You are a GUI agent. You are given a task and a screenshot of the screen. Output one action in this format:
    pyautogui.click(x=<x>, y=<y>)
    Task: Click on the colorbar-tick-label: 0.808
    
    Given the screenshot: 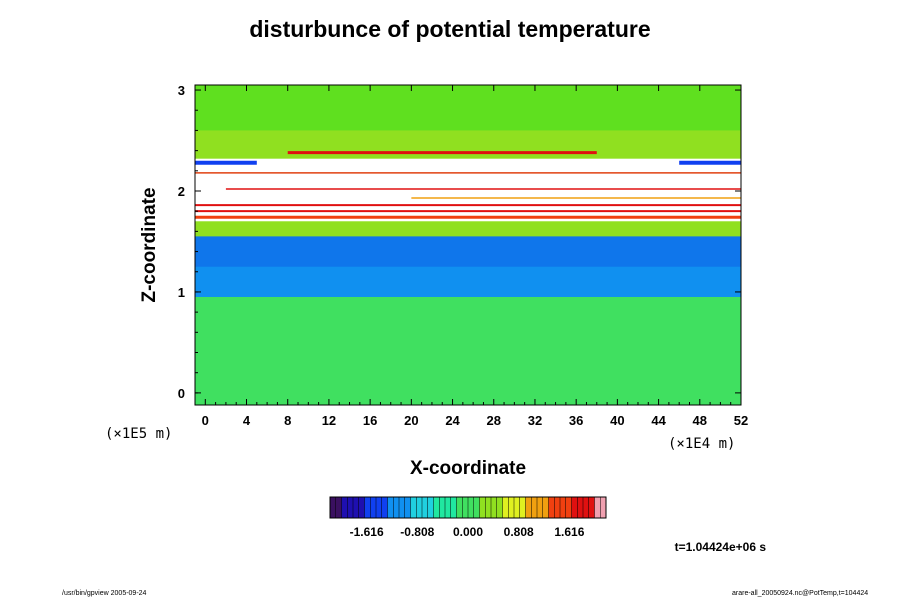 What is the action you would take?
    pyautogui.click(x=519, y=532)
    